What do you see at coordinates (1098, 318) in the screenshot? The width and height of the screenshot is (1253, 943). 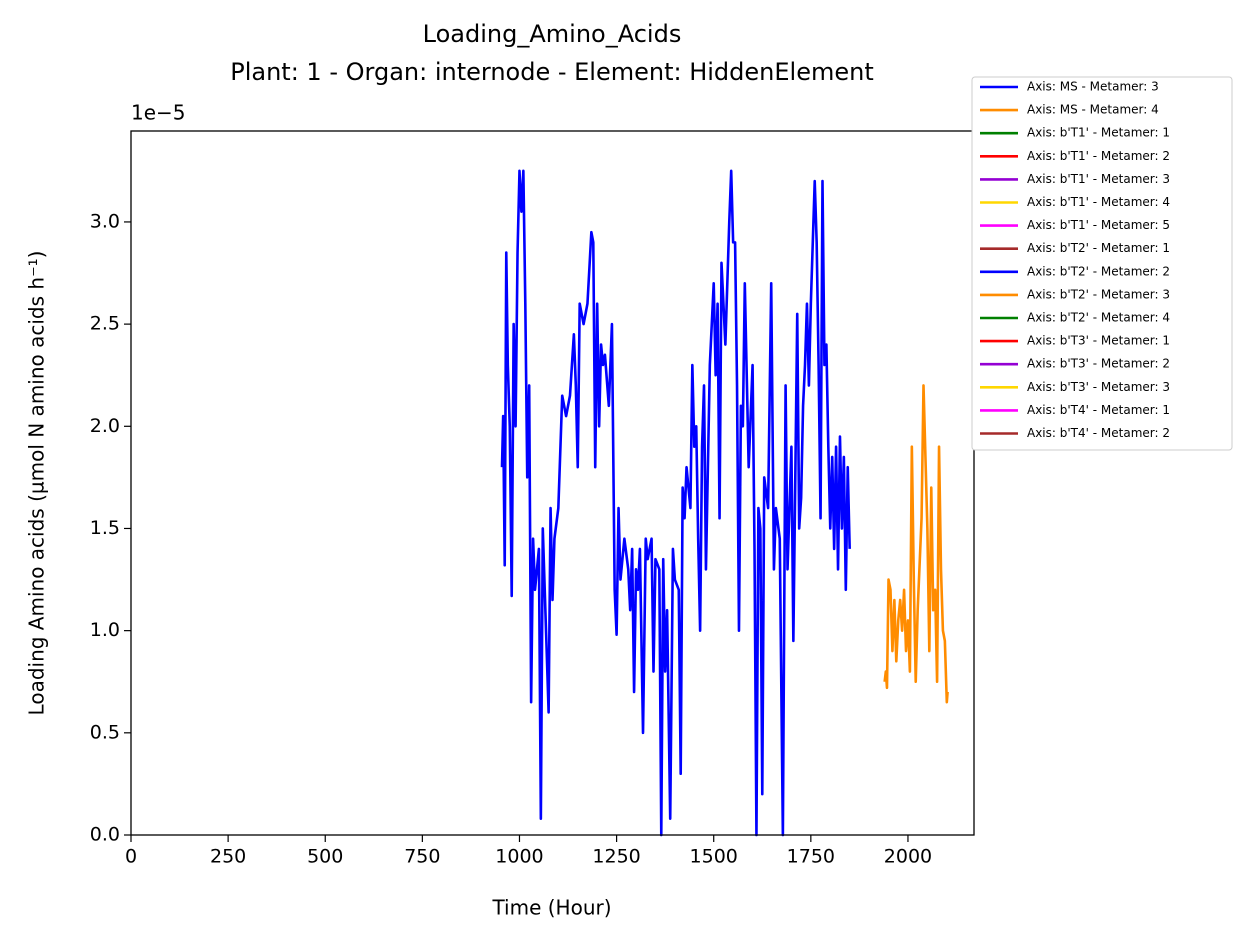 I see `legend-label: Axis: b'T2' - Metamer: 4` at bounding box center [1098, 318].